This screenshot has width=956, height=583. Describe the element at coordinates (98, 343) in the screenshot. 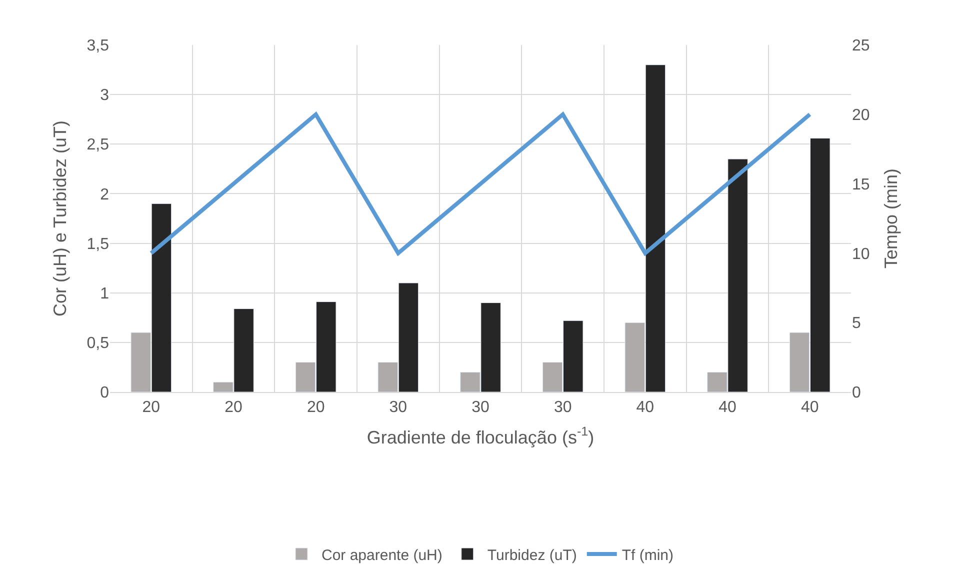

I see `y-tick-label: 0,5` at that location.